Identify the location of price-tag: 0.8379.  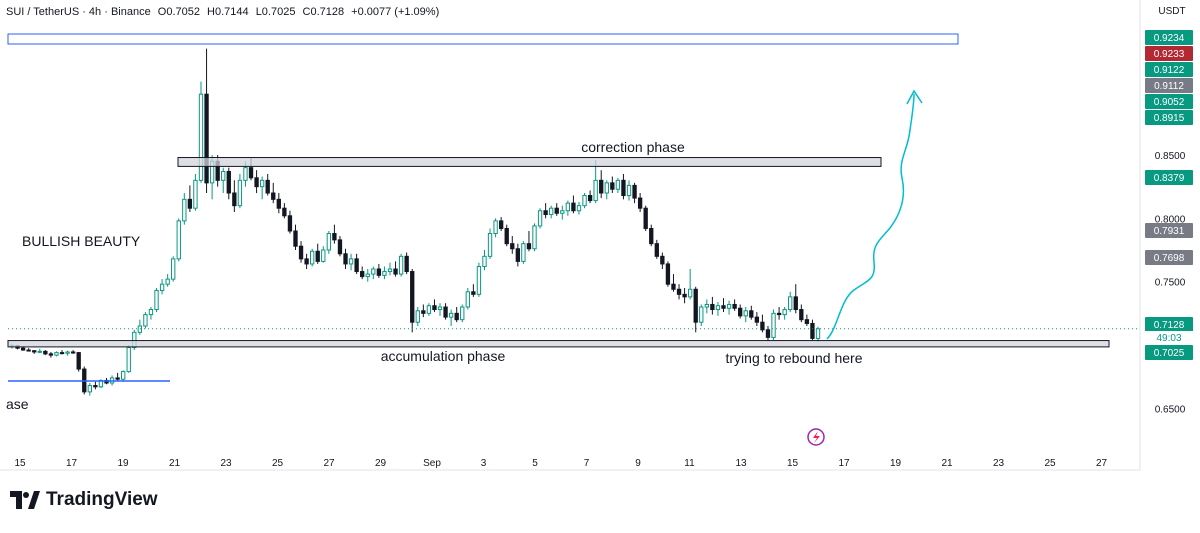
(1169, 177).